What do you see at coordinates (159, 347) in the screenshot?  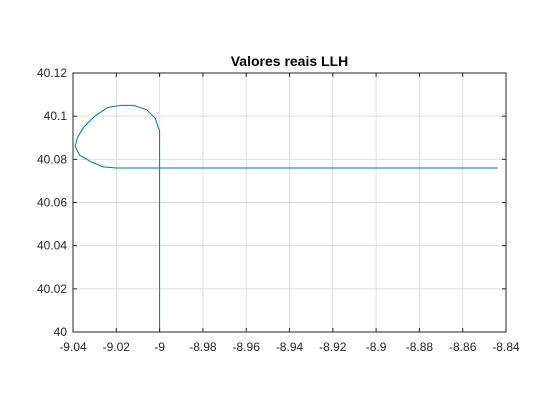 I see `x-tick-label: -9` at bounding box center [159, 347].